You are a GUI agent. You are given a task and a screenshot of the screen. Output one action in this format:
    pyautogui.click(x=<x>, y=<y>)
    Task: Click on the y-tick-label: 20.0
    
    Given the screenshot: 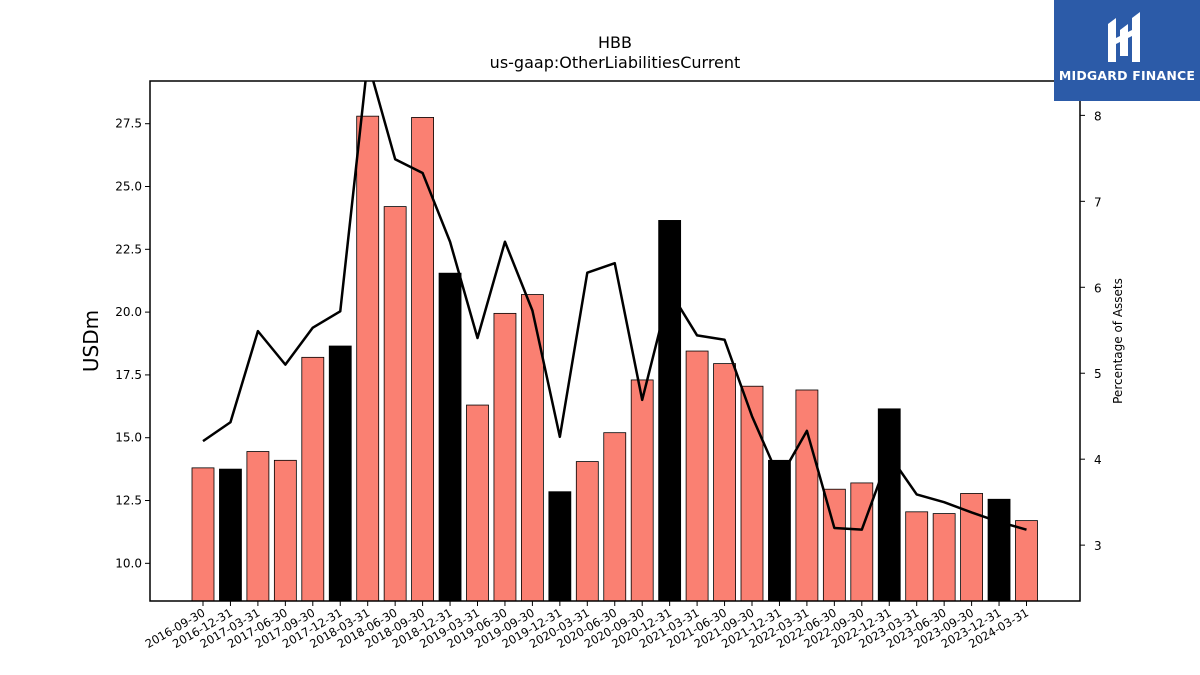 What is the action you would take?
    pyautogui.click(x=128, y=312)
    